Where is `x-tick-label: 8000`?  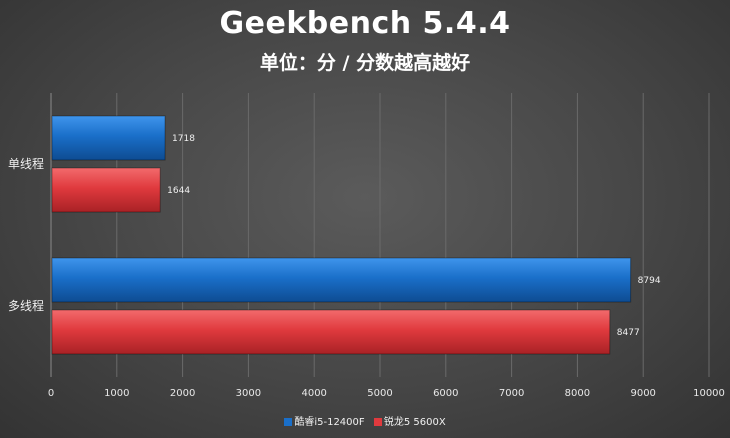
x-tick-label: 8000 is located at coordinates (577, 393).